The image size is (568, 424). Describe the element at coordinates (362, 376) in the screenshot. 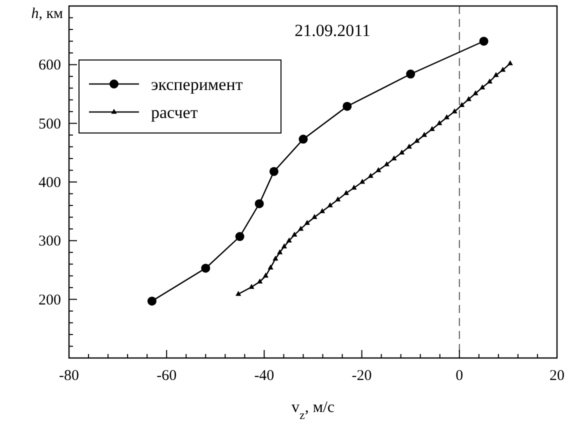

I see `x-tick-label: -20` at that location.